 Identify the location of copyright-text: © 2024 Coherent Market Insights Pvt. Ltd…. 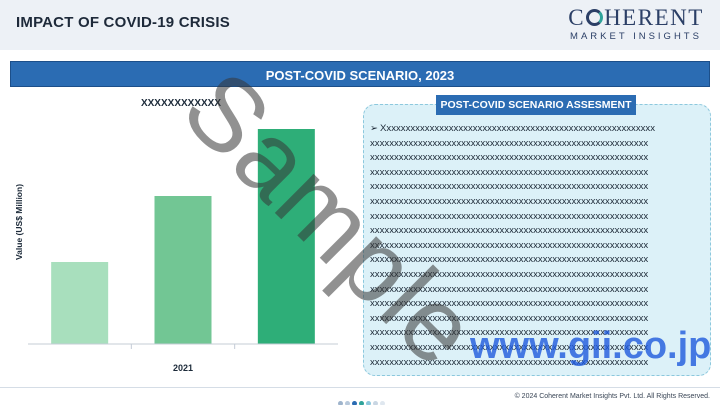
(612, 396).